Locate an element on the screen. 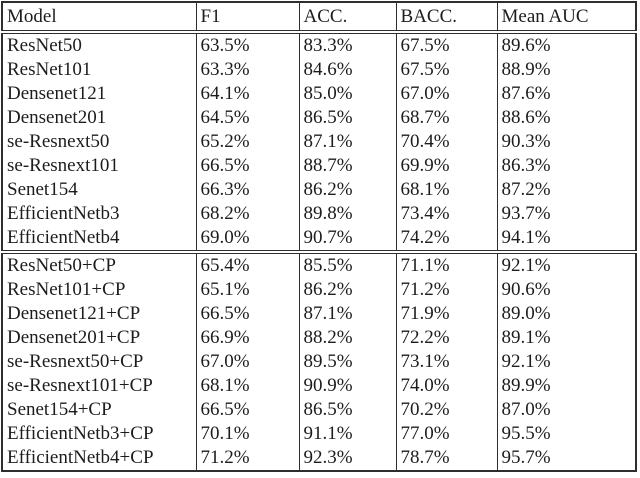 The width and height of the screenshot is (640, 478). model-name-cell: Densenet201 is located at coordinates (98, 118).